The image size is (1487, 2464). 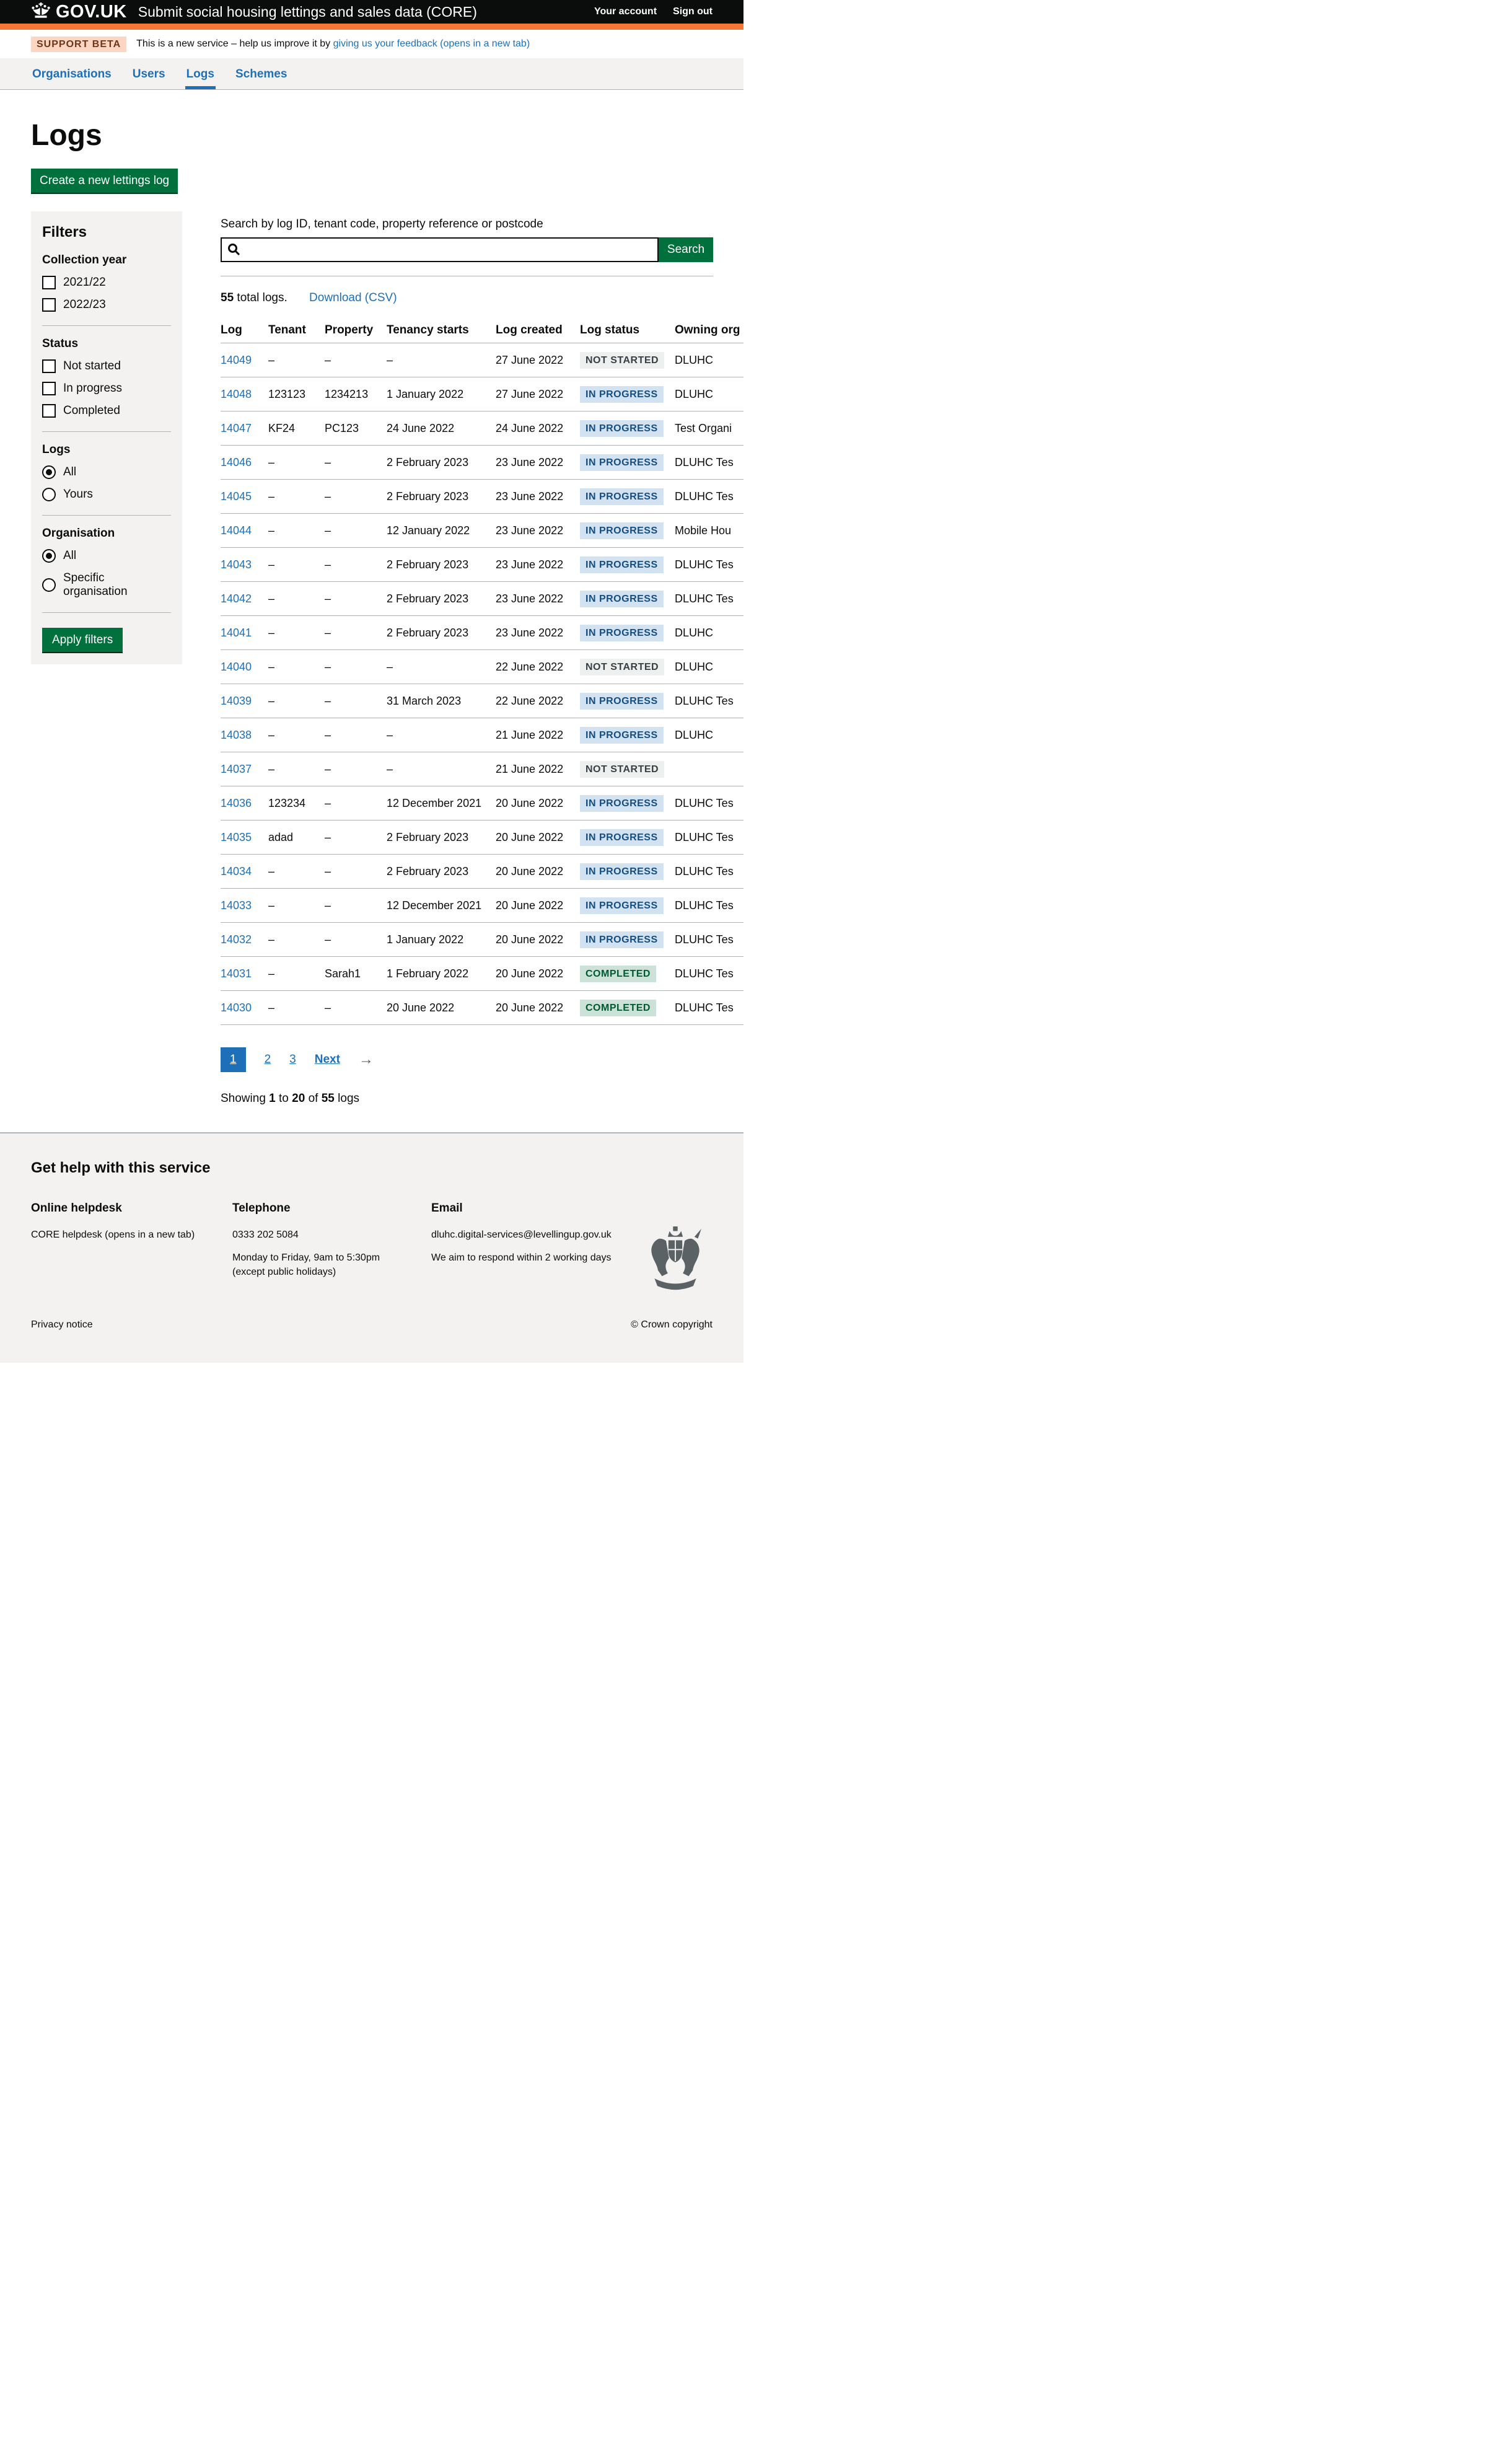 What do you see at coordinates (236, 701) in the screenshot?
I see `log-link-14039: 14039` at bounding box center [236, 701].